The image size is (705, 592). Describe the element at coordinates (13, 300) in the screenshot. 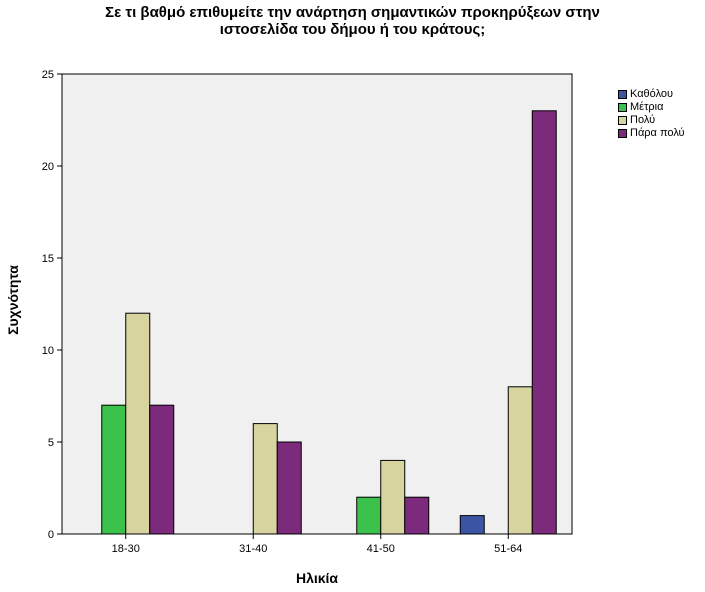

I see `y-axis-title: Συχνότητα` at that location.